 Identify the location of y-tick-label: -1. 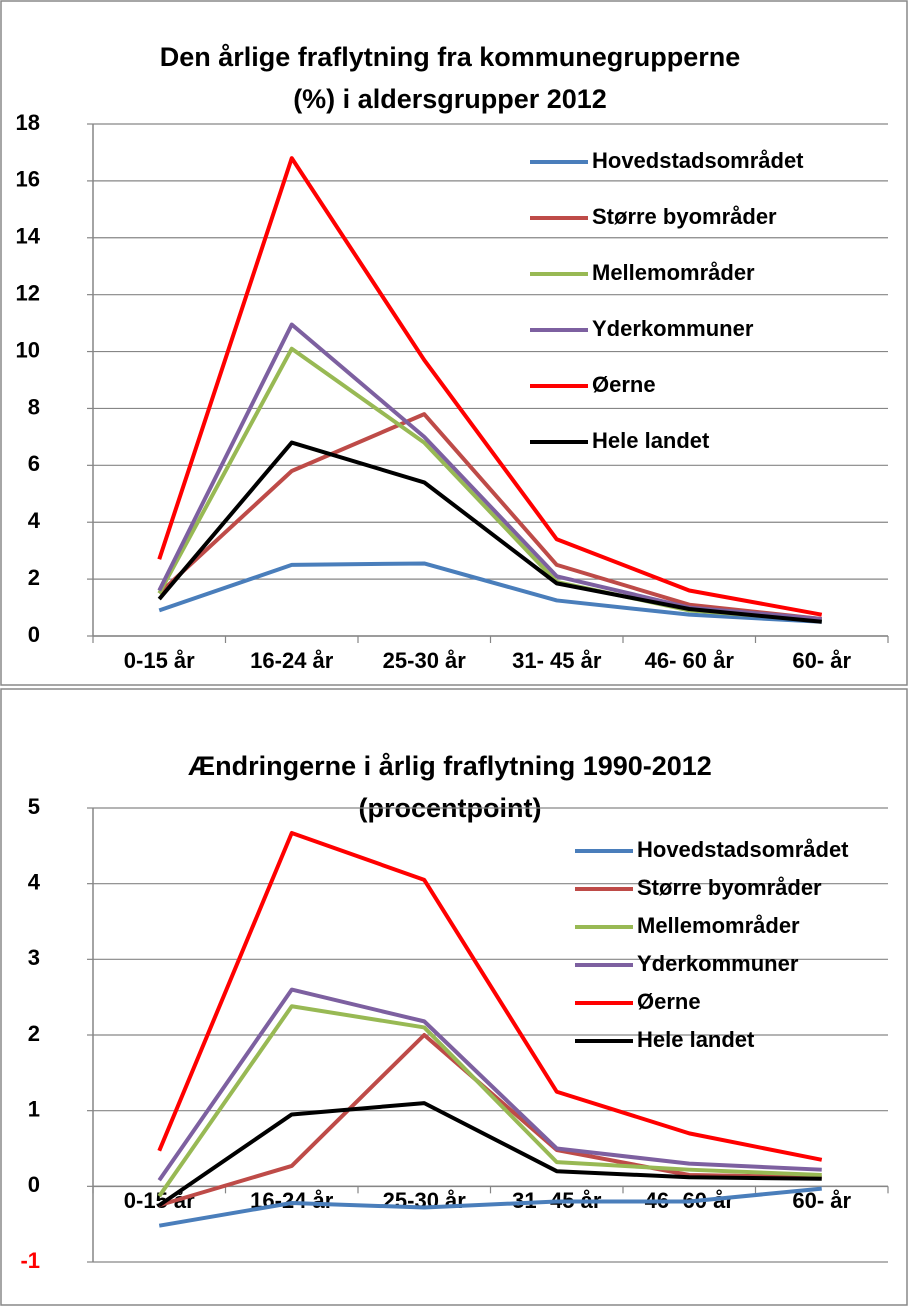
(30, 1260).